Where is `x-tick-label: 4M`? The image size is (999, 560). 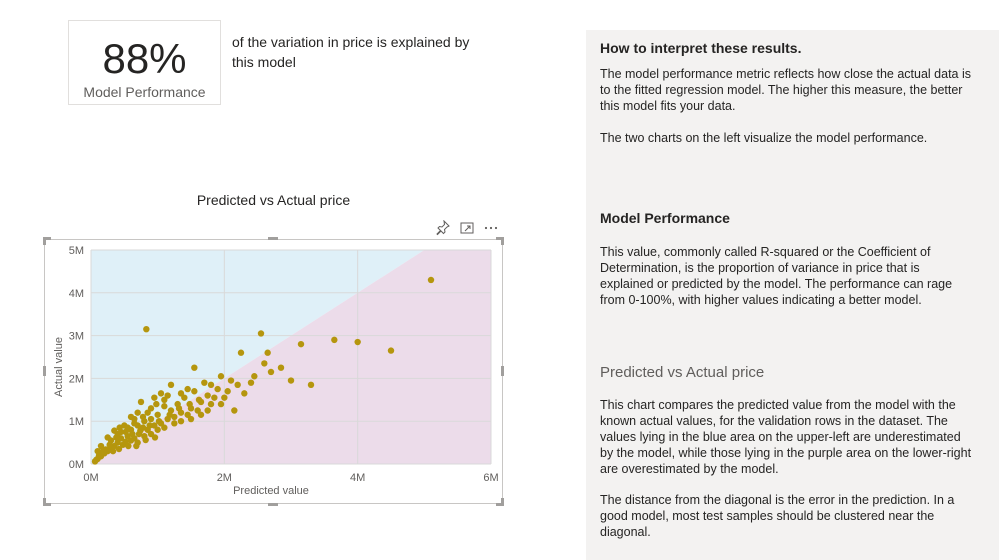
x-tick-label: 4M is located at coordinates (357, 478).